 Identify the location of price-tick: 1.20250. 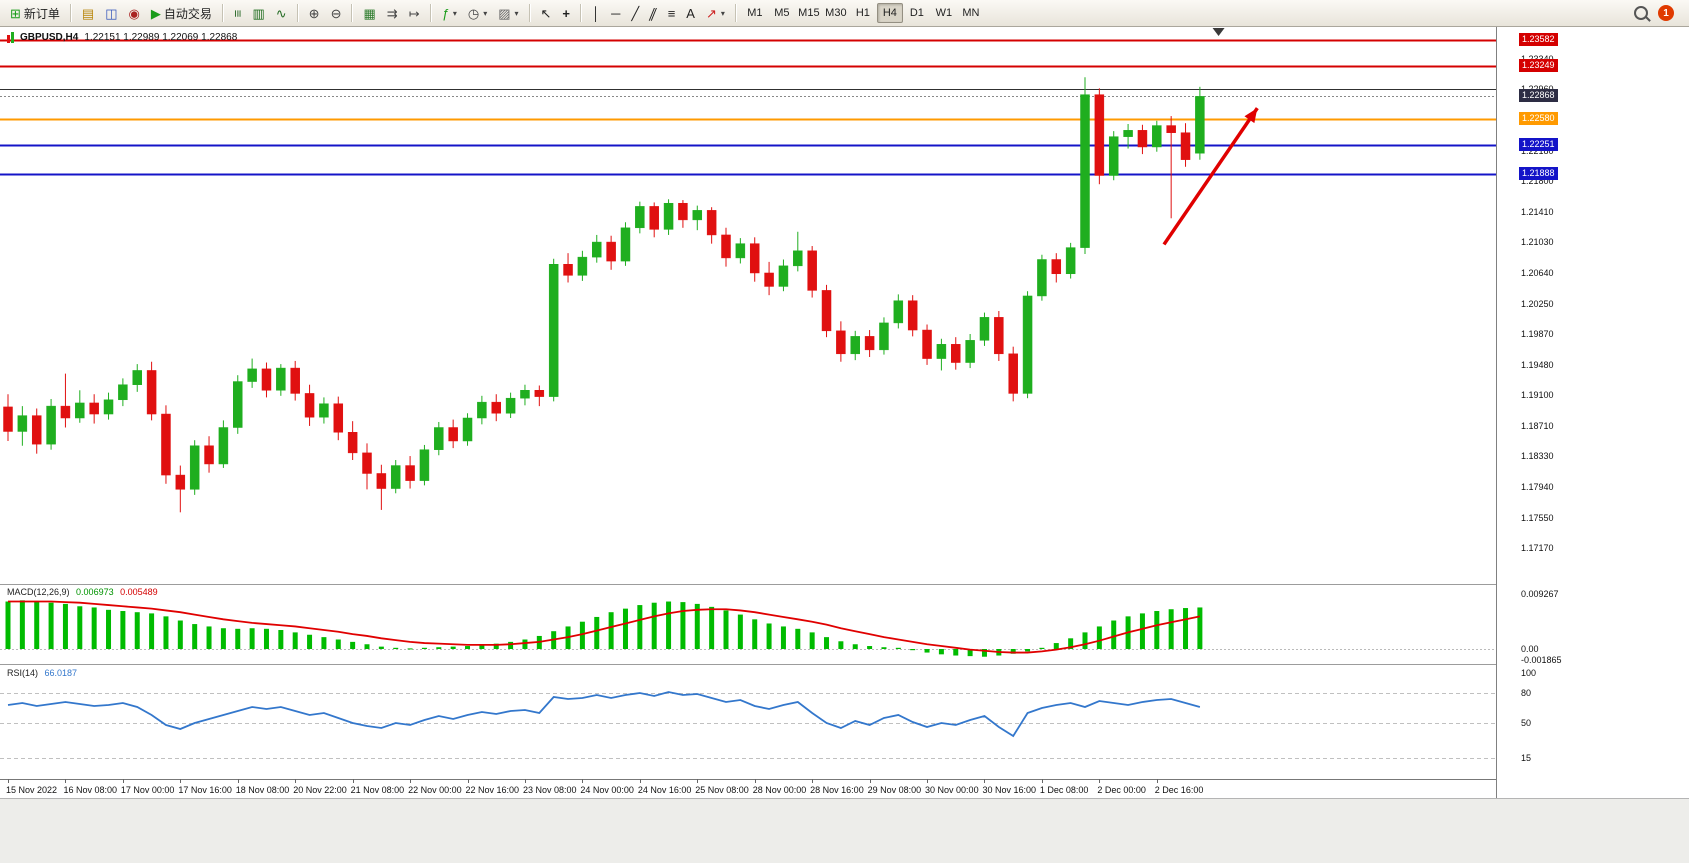
(1537, 304).